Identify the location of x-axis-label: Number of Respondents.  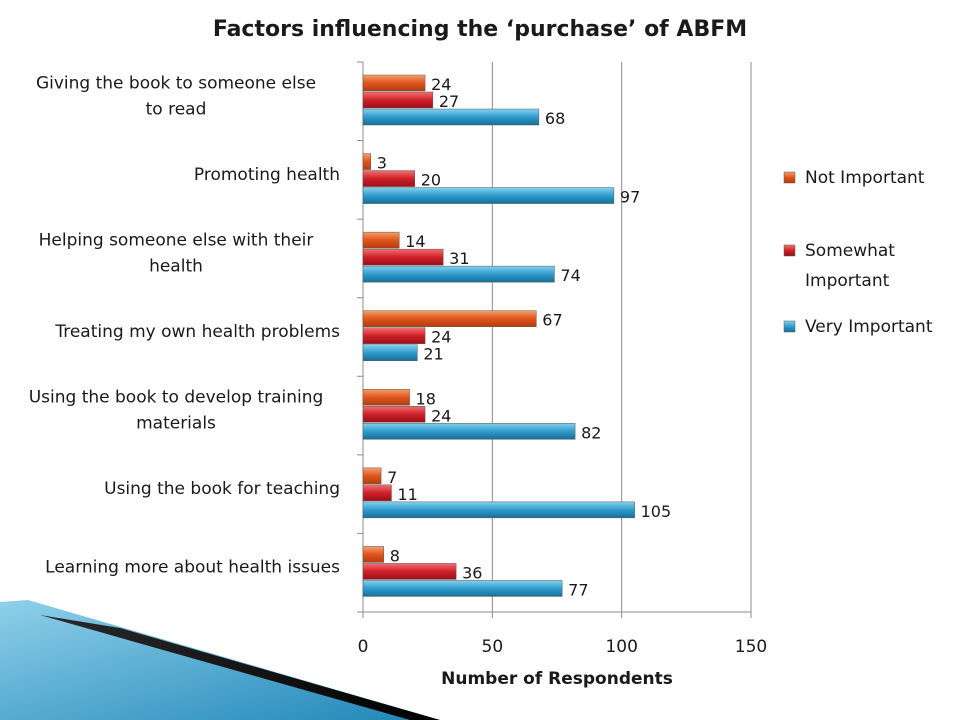
(557, 679).